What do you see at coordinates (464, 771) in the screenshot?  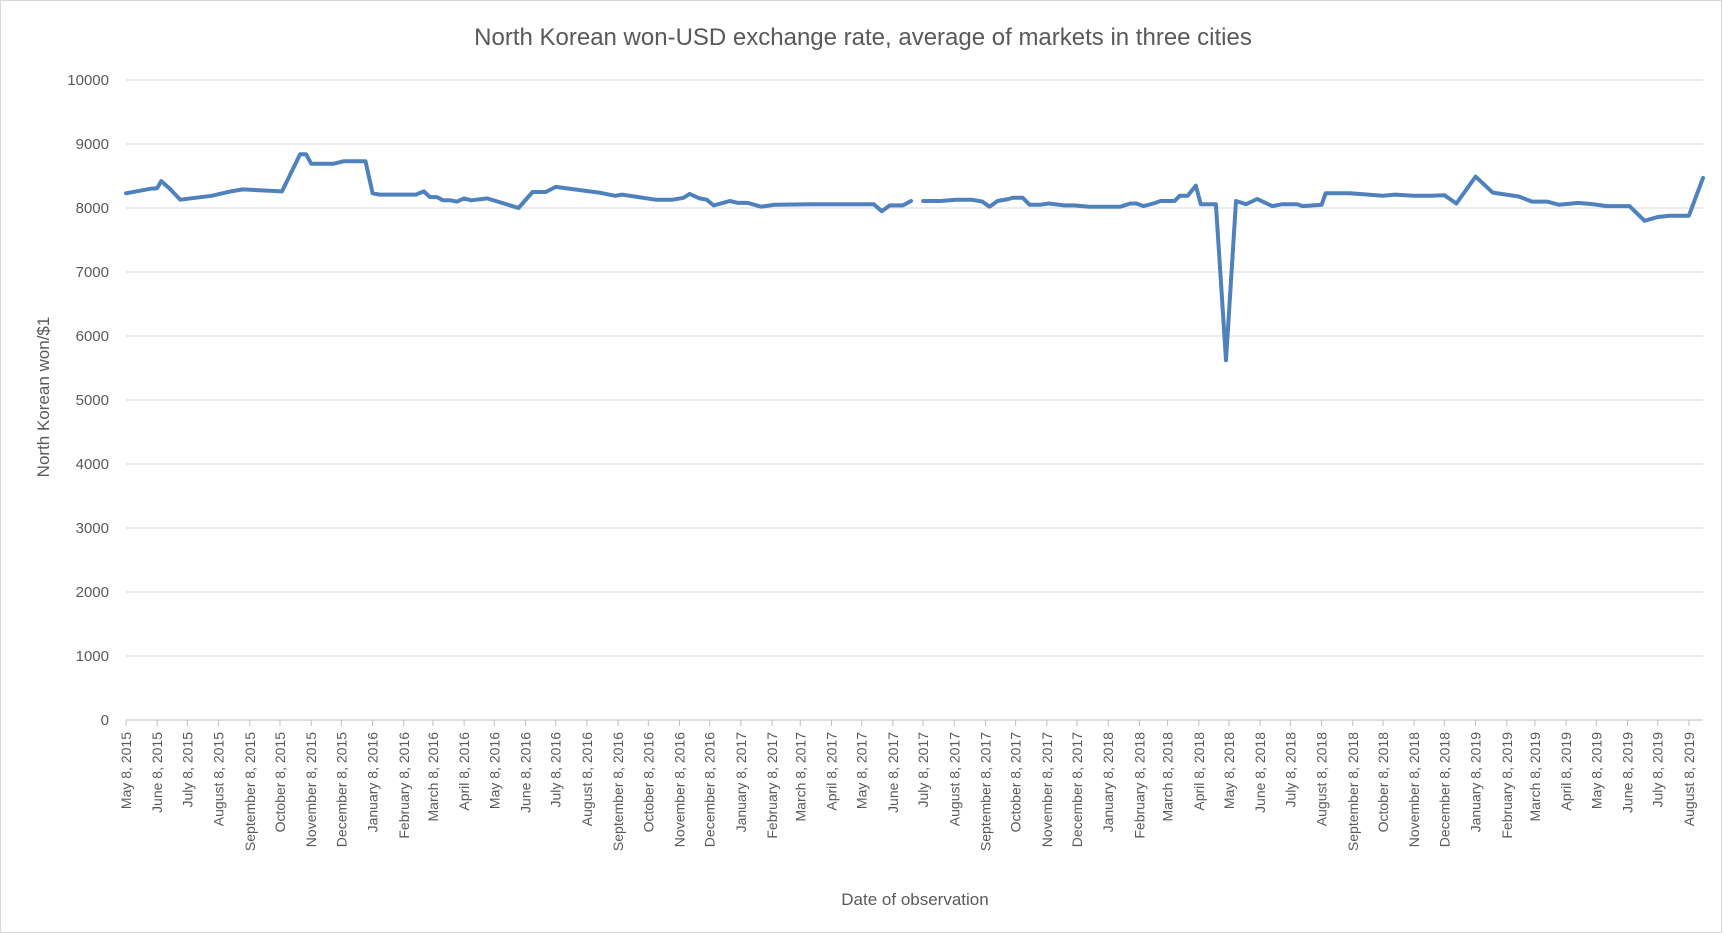 I see `x-tick-label: April 8, 2016` at bounding box center [464, 771].